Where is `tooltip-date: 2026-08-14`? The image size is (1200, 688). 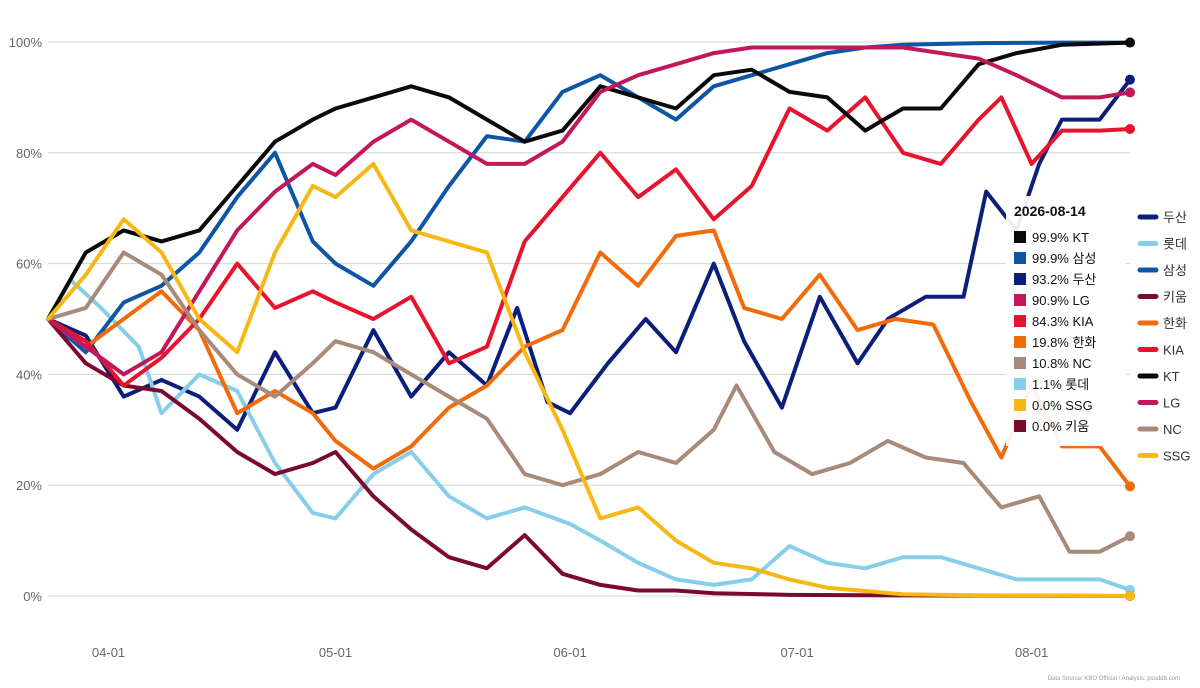
tooltip-date: 2026-08-14 is located at coordinates (1050, 211).